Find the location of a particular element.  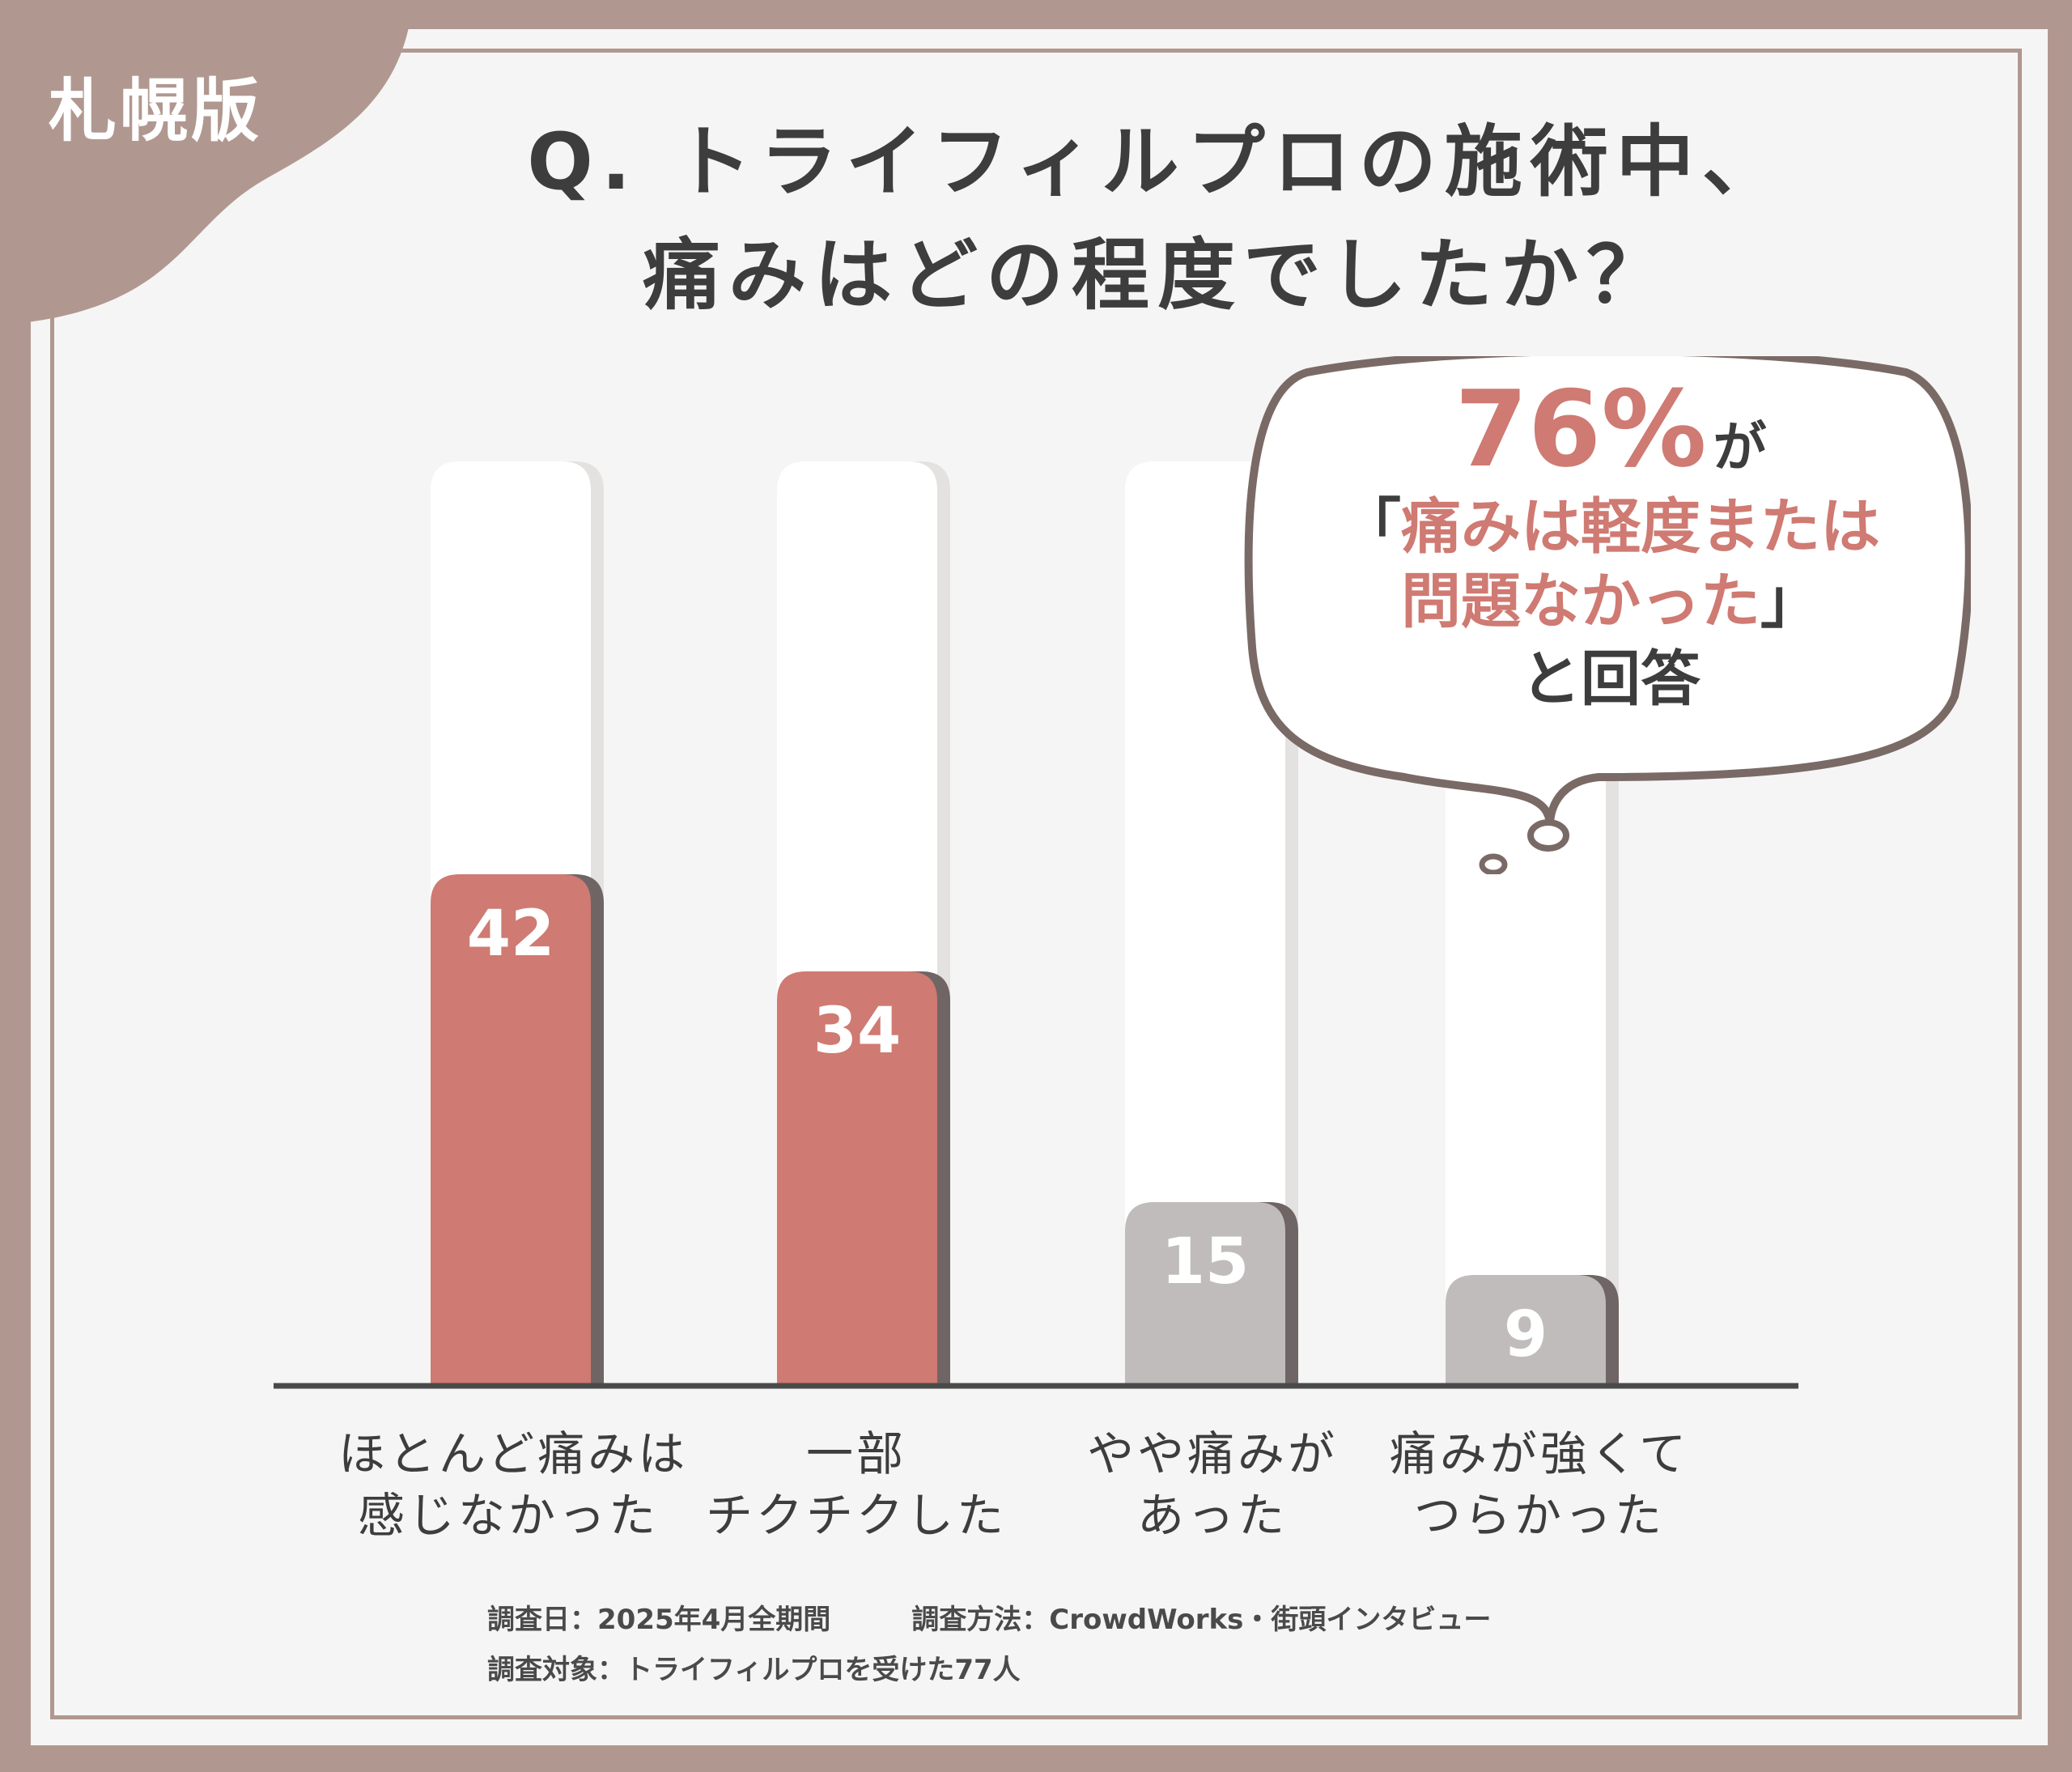

x-tick-label-3-line-2: あった is located at coordinates (1212, 1516).